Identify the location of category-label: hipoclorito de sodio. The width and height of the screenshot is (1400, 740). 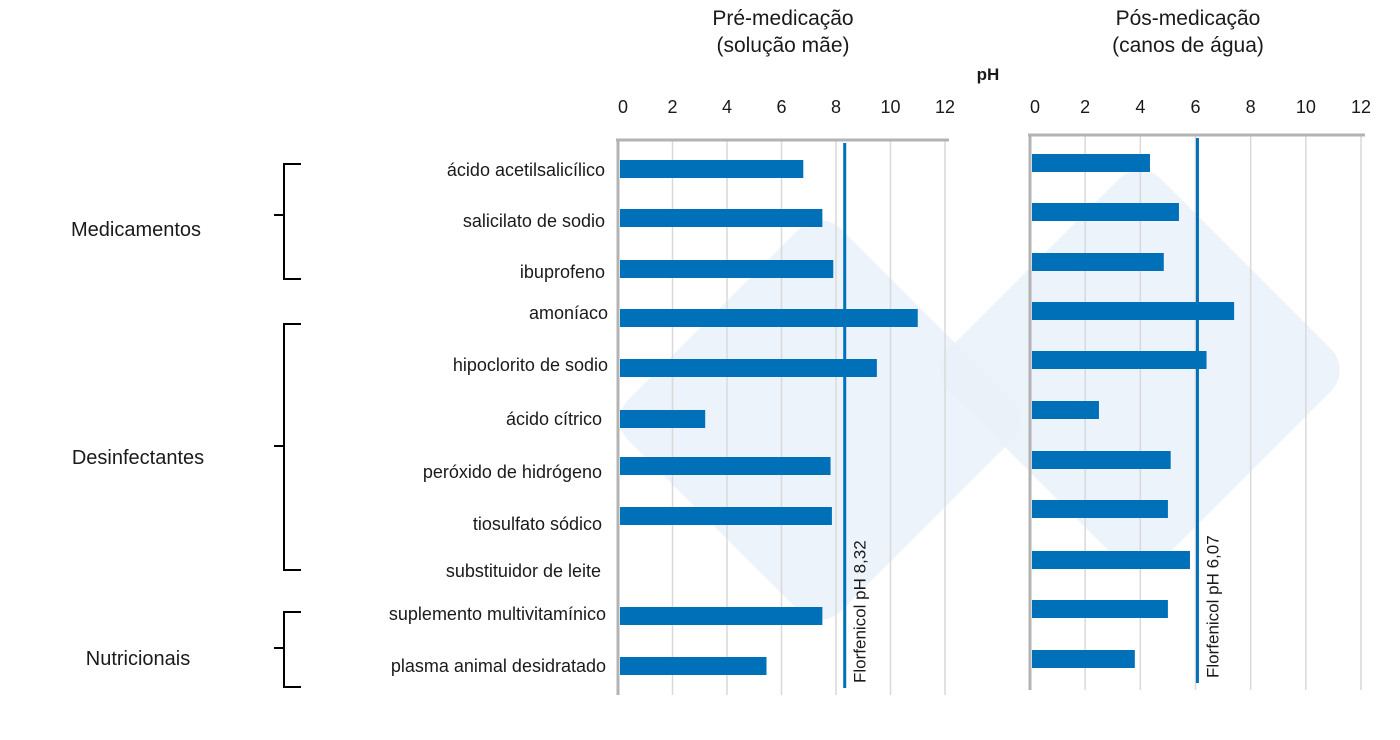
(530, 365).